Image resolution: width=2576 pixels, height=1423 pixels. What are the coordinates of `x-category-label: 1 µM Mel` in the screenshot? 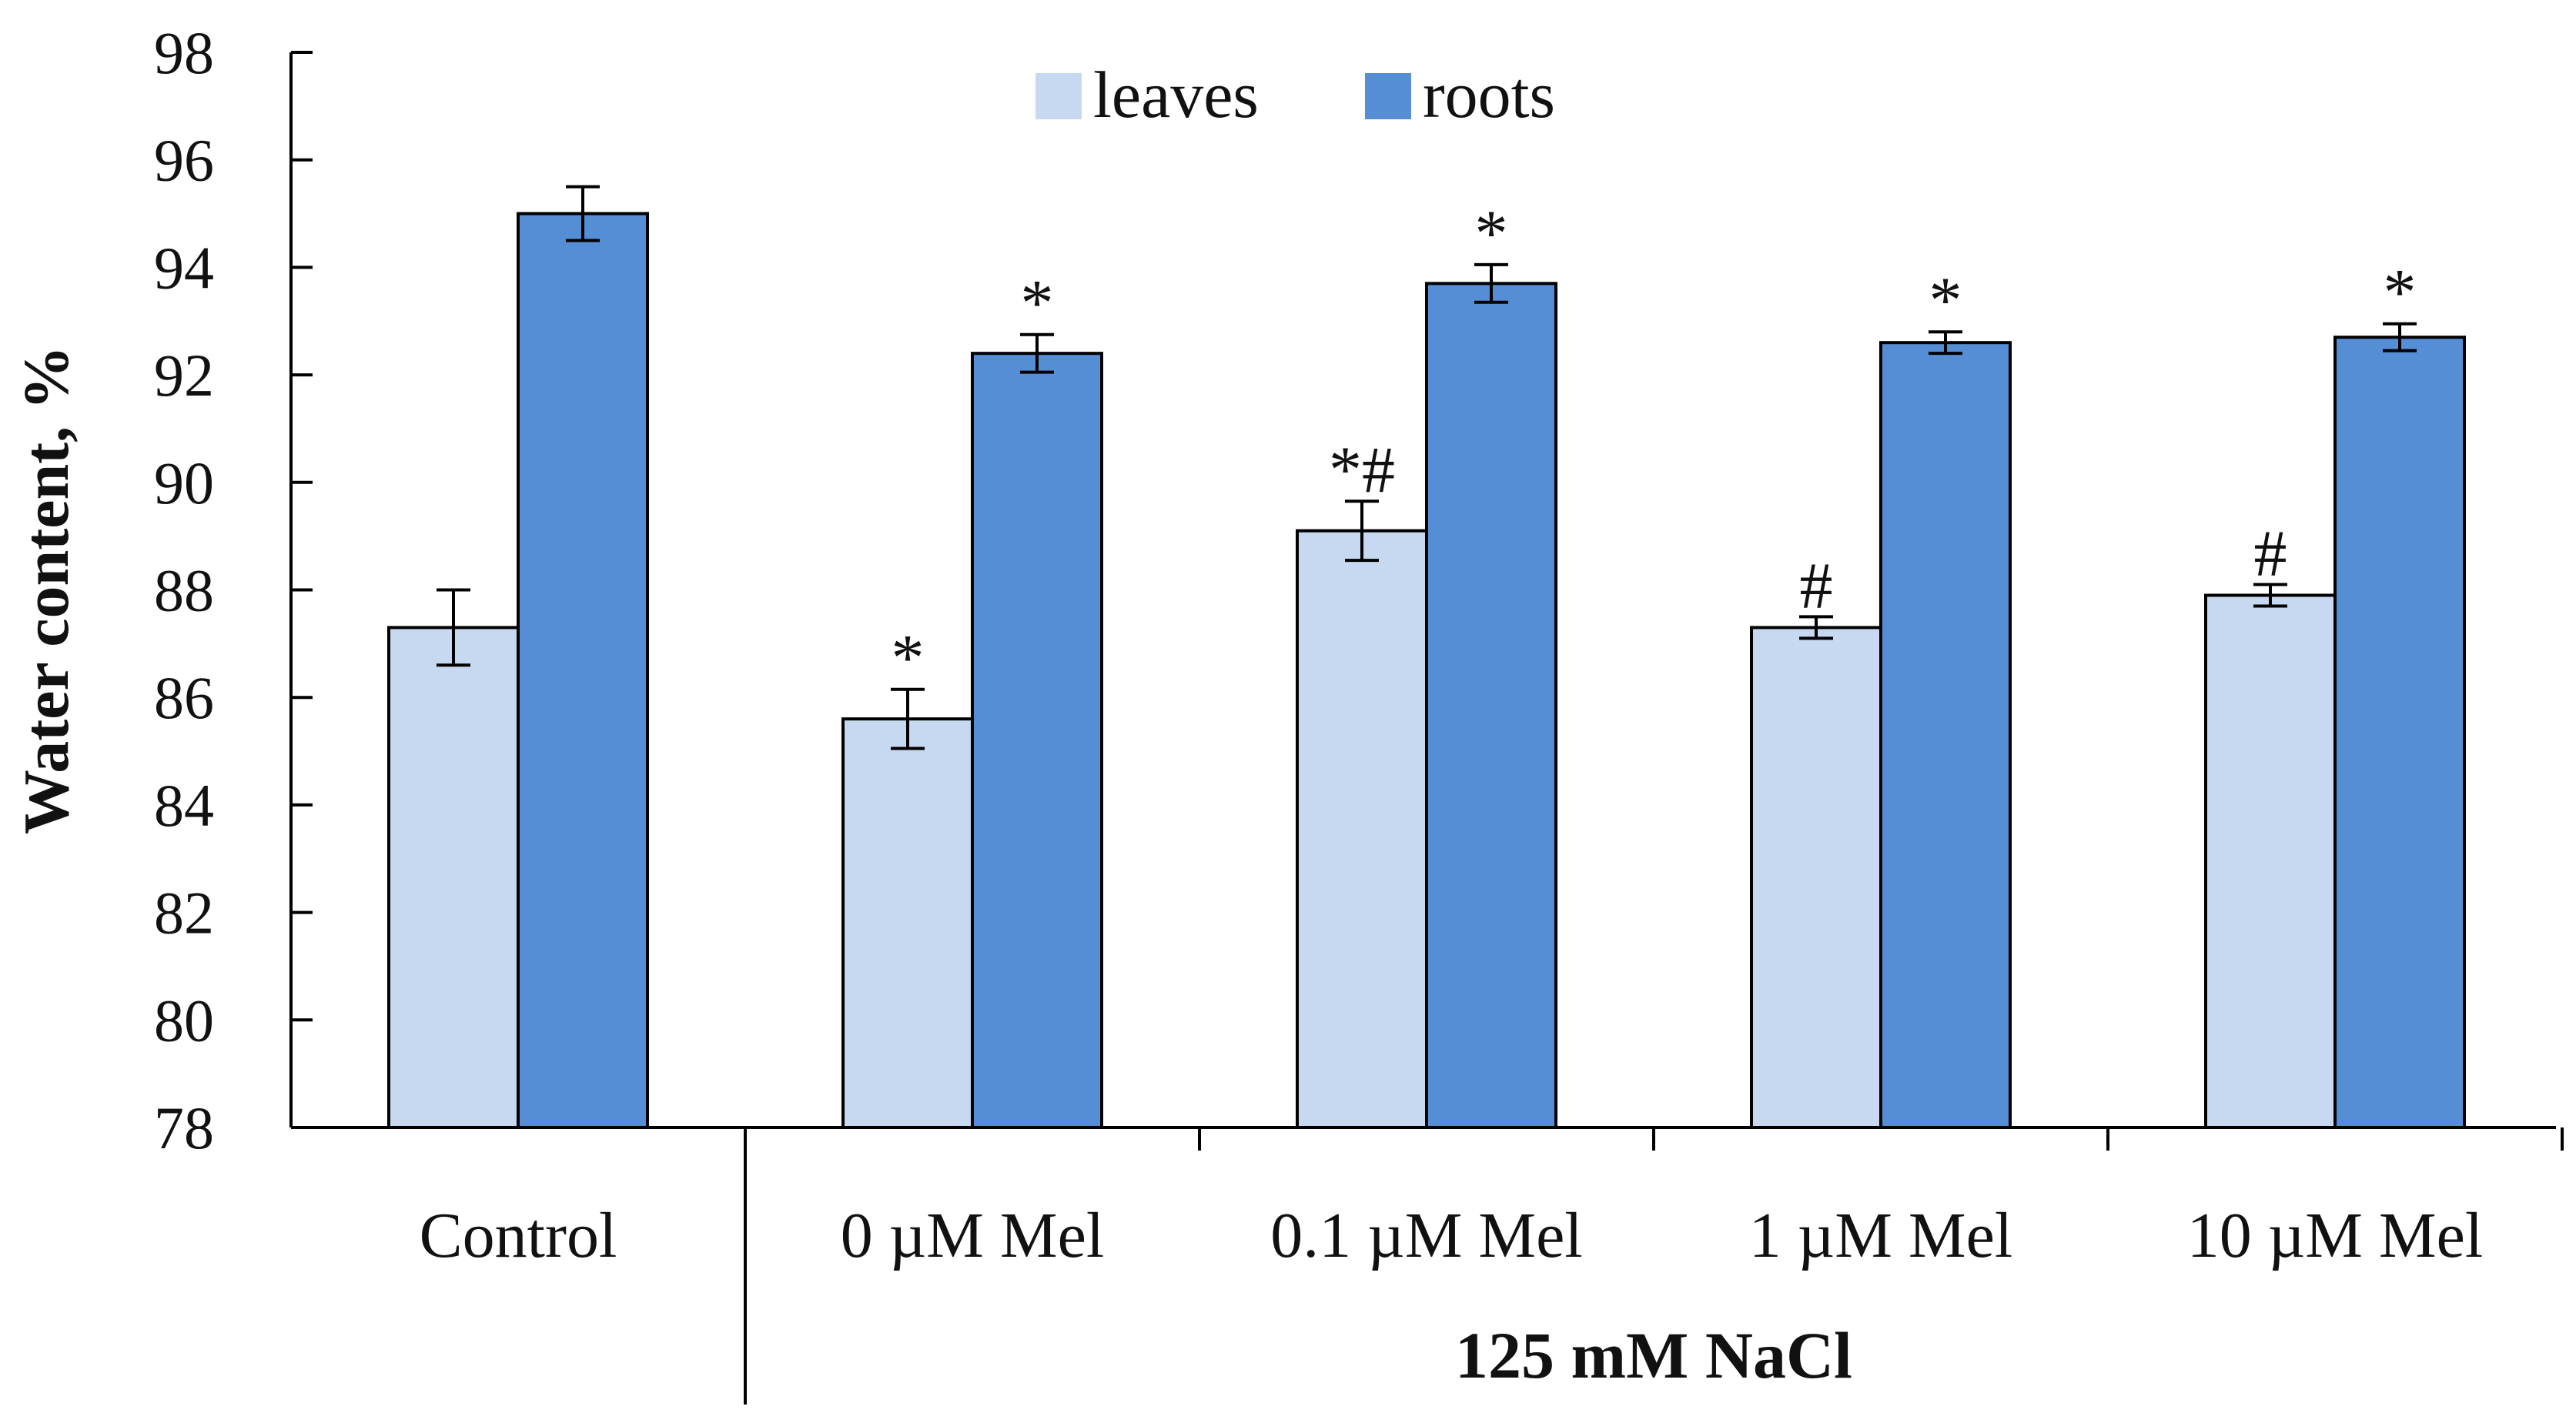 It's located at (1881, 1235).